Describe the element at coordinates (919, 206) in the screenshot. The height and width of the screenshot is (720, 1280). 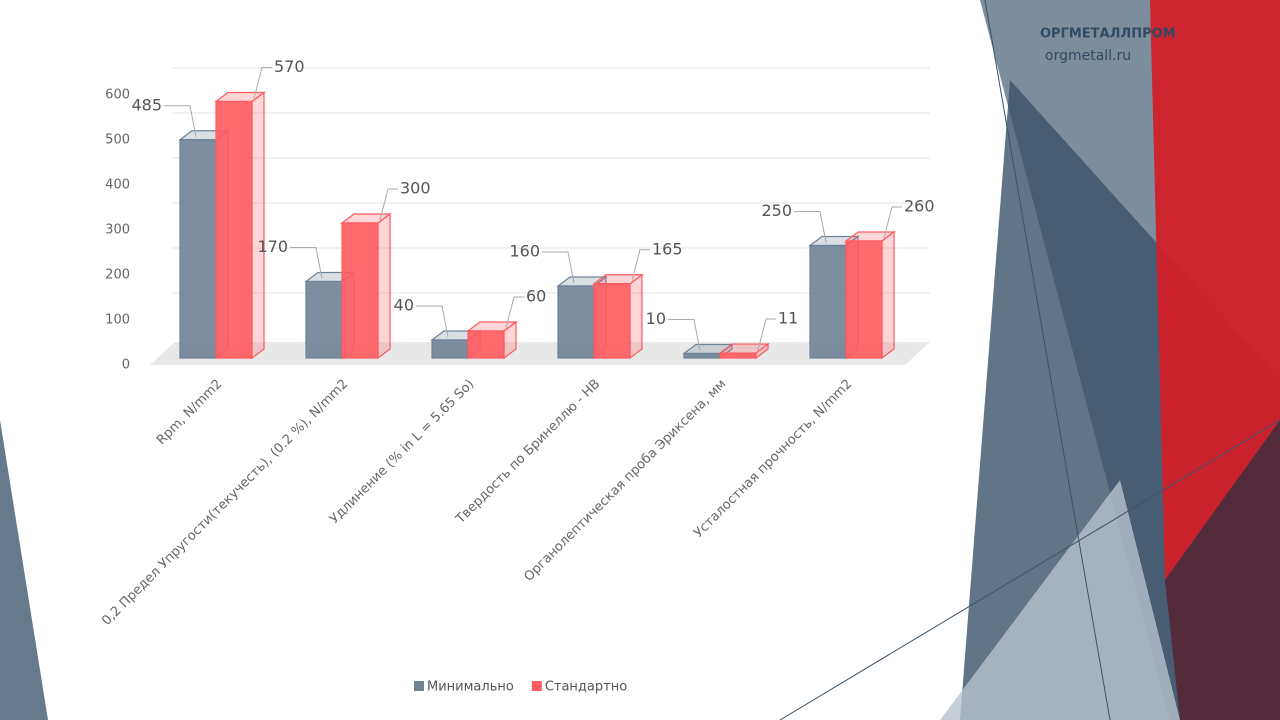
I see `data-label: 260` at that location.